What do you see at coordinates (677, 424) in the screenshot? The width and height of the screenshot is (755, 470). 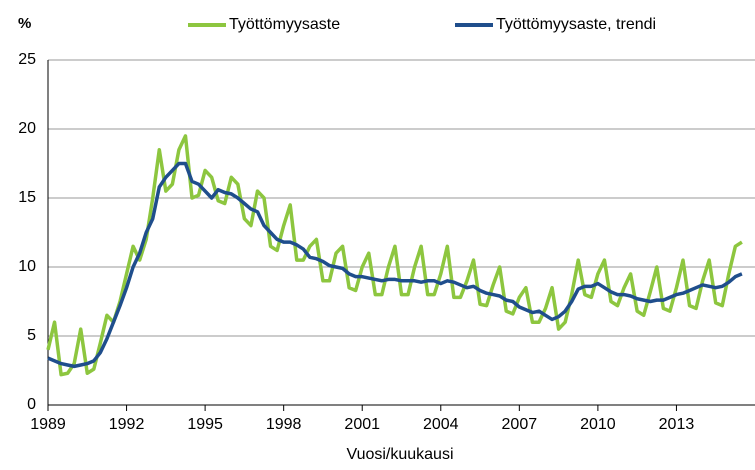 I see `x-tick-label: 2013` at bounding box center [677, 424].